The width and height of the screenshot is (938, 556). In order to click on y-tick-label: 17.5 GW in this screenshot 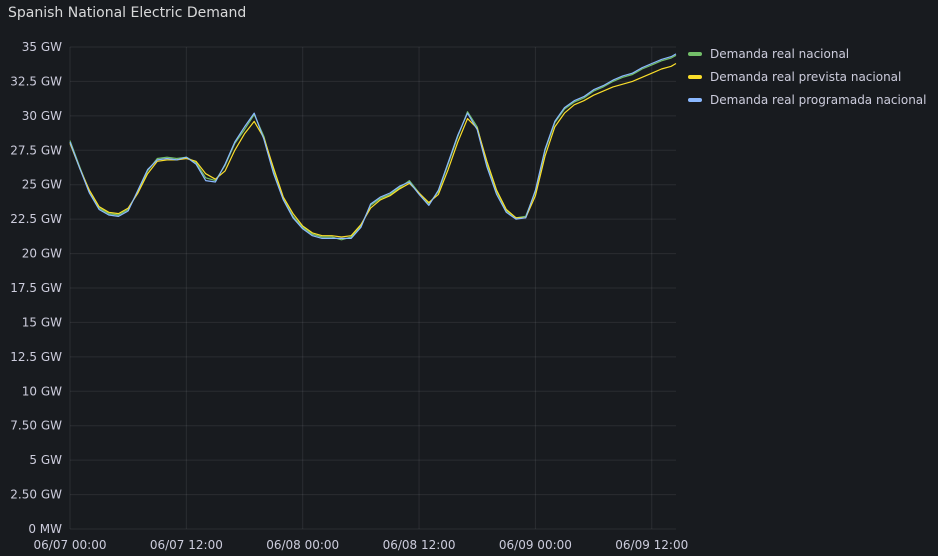, I will do `click(36, 288)`.